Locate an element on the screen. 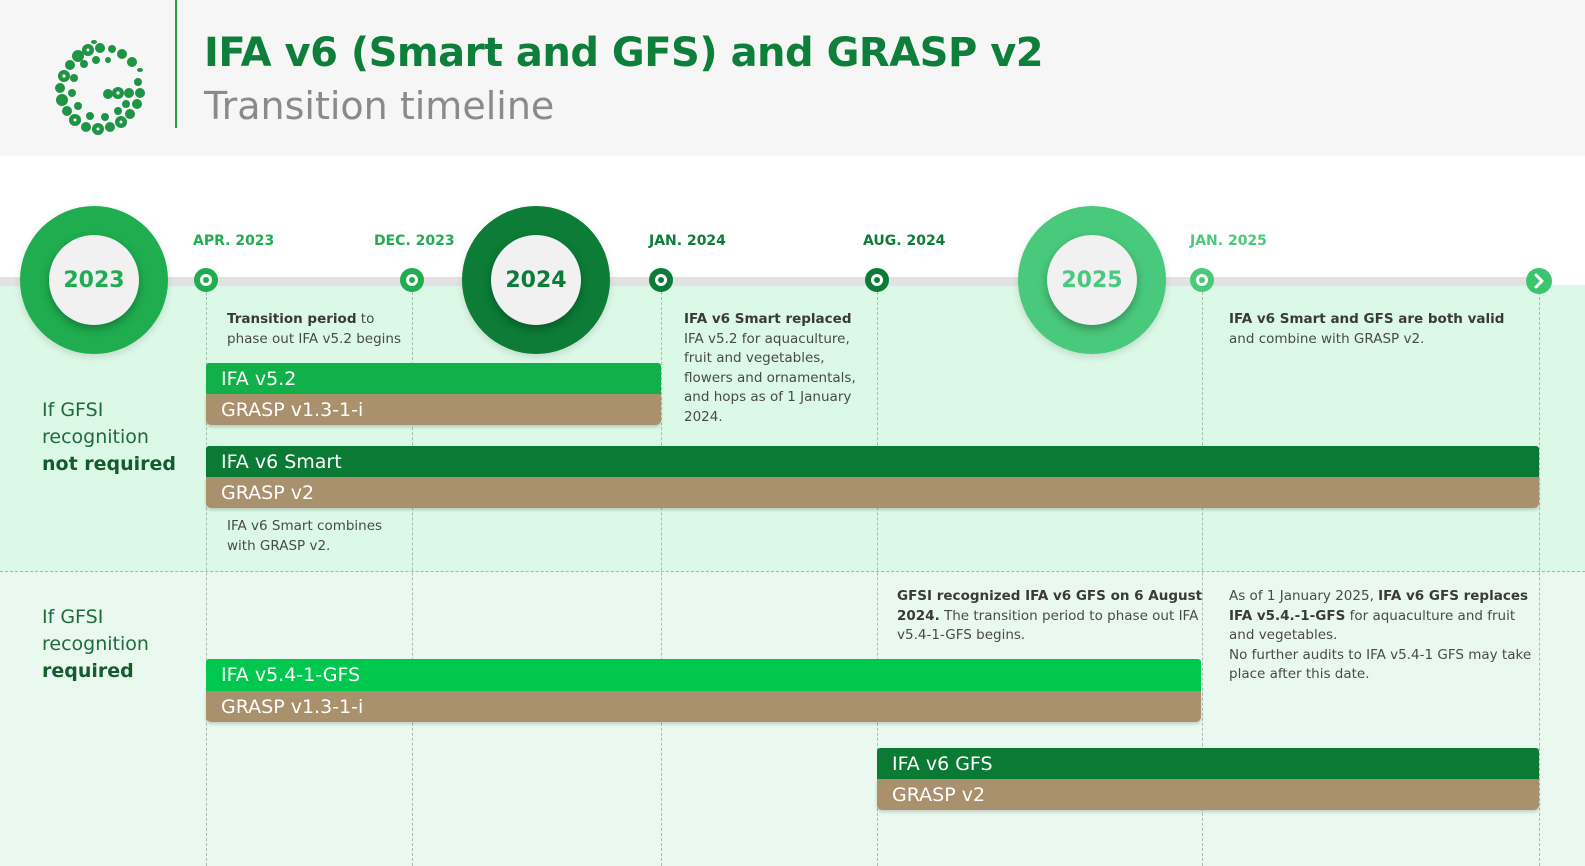  bar-ifa-v5-4-1-gfs: IFA v5.4-1-GFS is located at coordinates (703, 675).